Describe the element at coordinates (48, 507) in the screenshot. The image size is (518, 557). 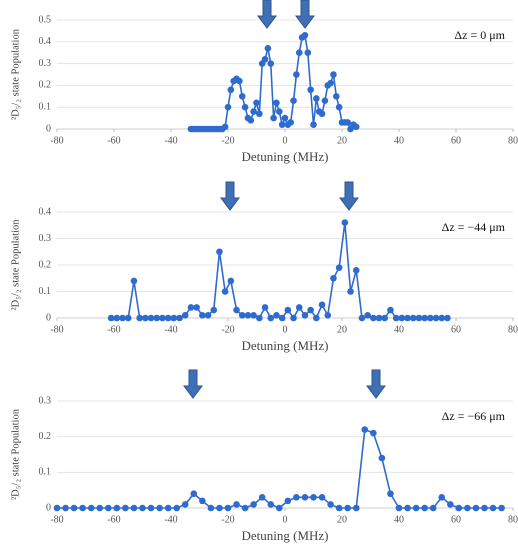
I see `y-tick-label: 0` at that location.